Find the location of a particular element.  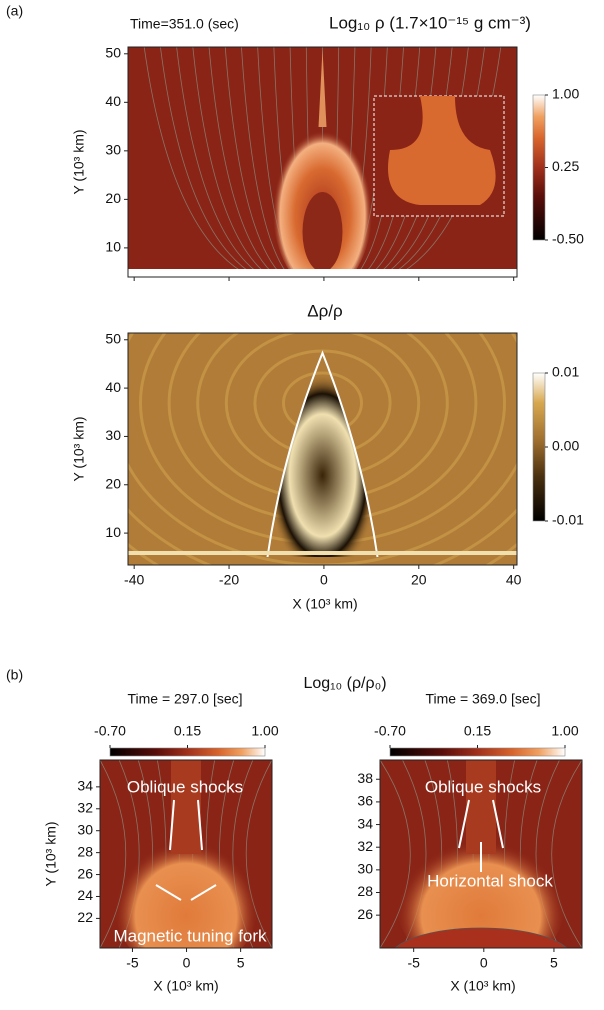

colorbar-tick-label: 0.25 is located at coordinates (565, 166).